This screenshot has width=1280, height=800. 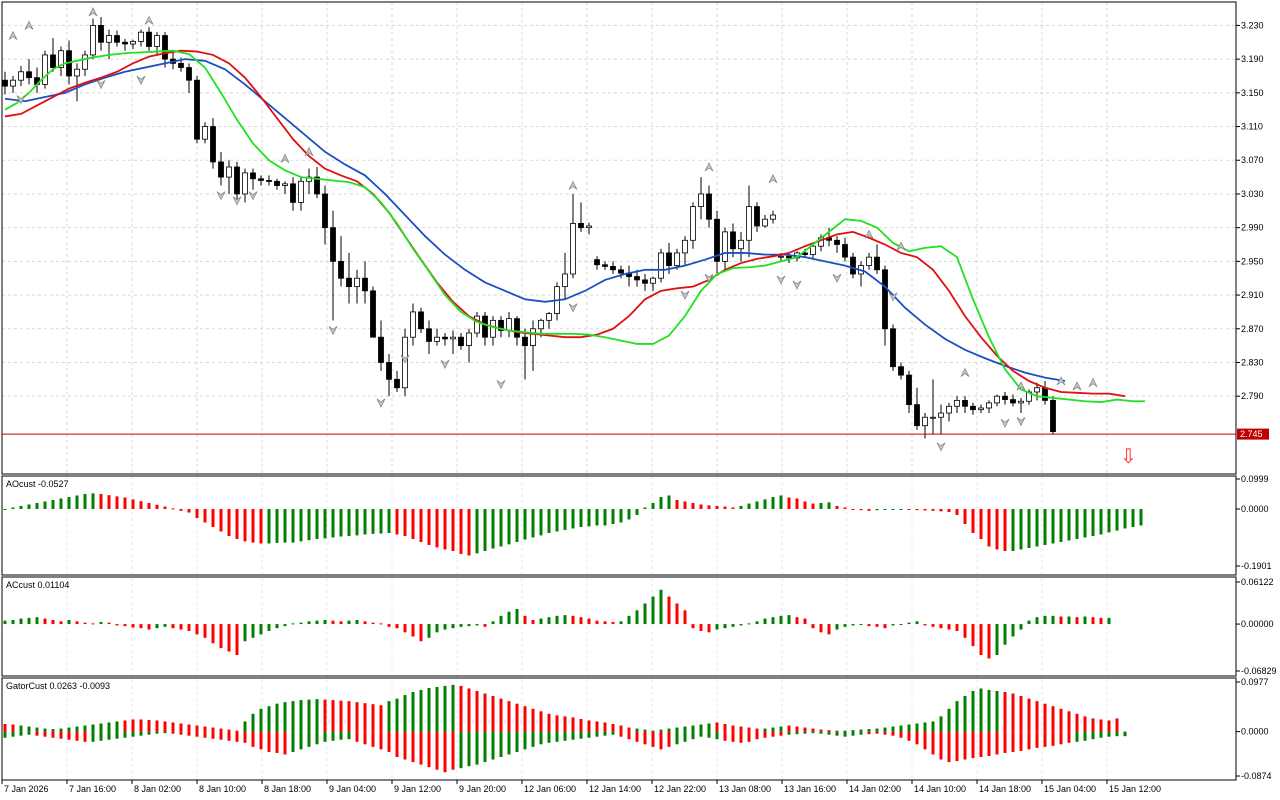 What do you see at coordinates (1252, 228) in the screenshot?
I see `price-tick-label: 2.990` at bounding box center [1252, 228].